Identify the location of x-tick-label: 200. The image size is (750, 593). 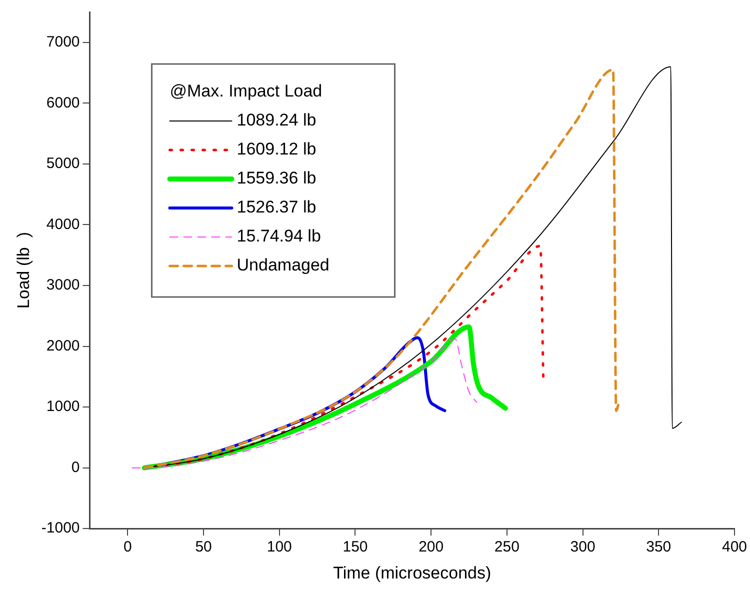
(431, 547).